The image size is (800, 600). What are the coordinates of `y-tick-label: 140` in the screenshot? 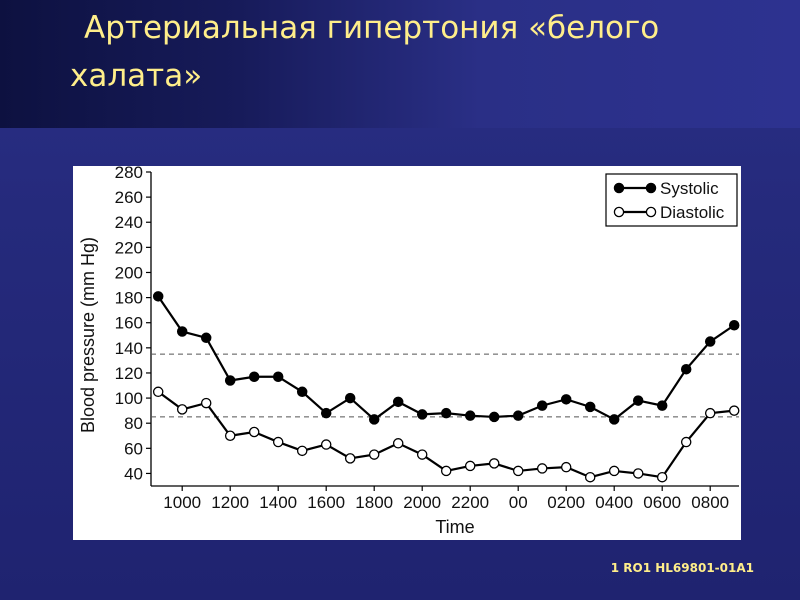 It's located at (129, 348).